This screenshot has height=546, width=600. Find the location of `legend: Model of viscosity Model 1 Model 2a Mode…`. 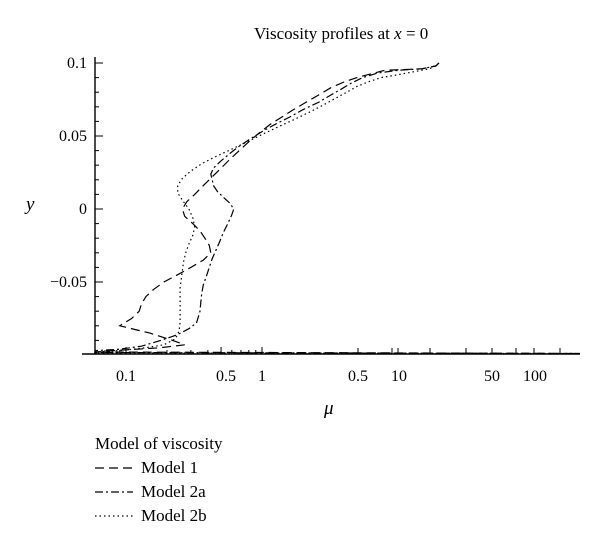

legend: Model of viscosity Model 1 Model 2a Mode… is located at coordinates (159, 480).